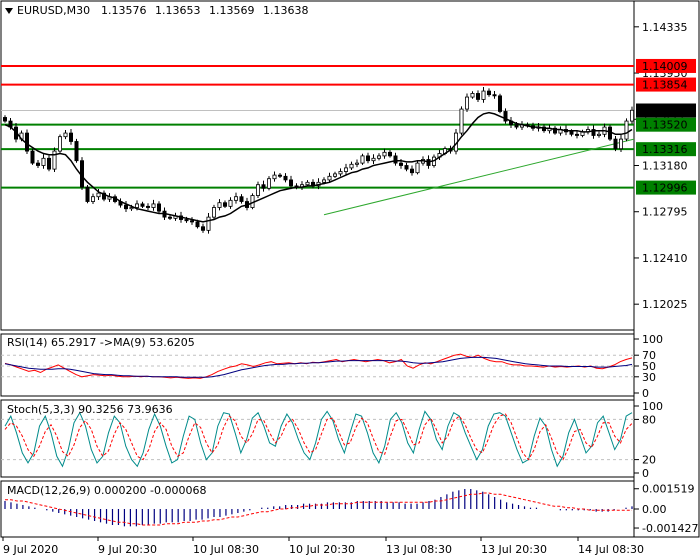 This screenshot has width=700, height=560. I want to click on macd-panel, so click(318, 508).